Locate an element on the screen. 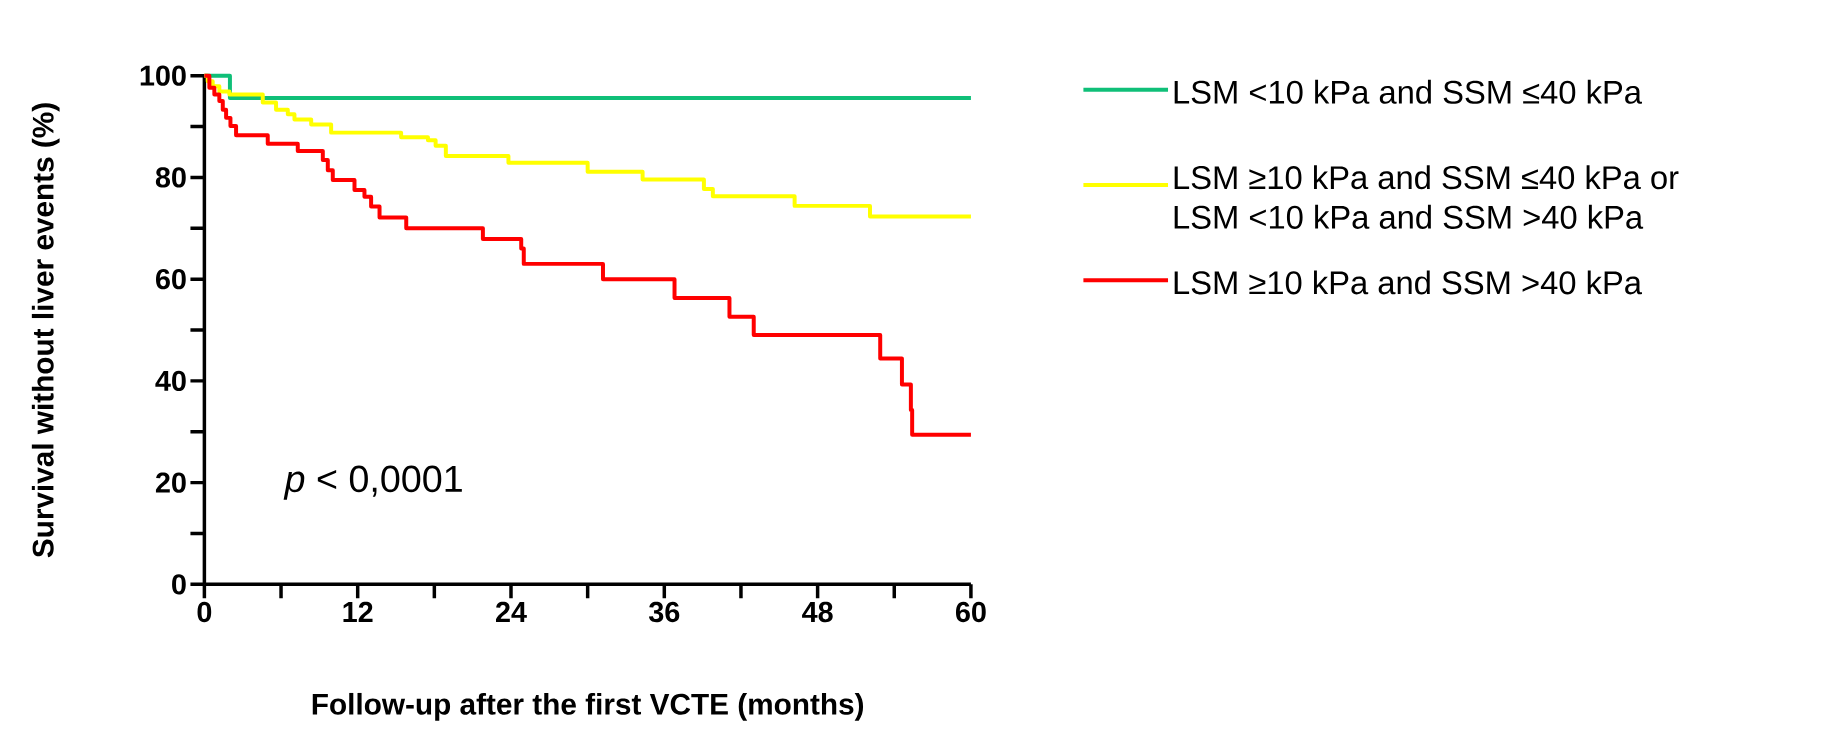  y-tick-label: 80 is located at coordinates (170, 177).